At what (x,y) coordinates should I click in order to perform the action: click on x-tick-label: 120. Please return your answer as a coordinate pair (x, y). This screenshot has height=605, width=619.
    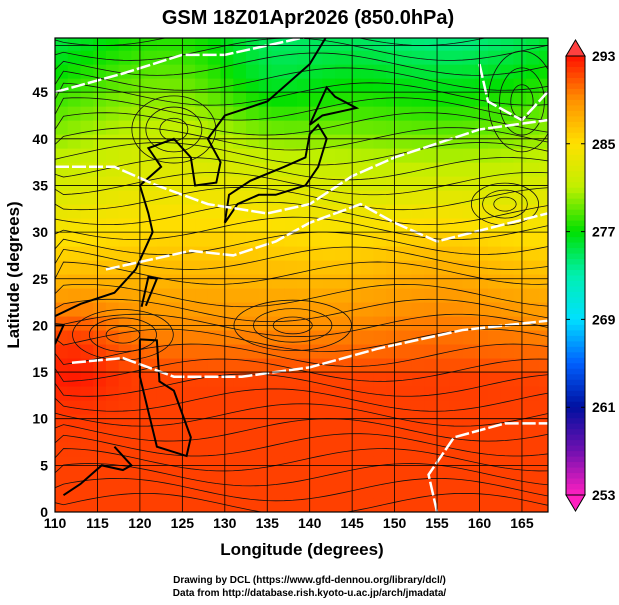
    Looking at the image, I should click on (140, 523).